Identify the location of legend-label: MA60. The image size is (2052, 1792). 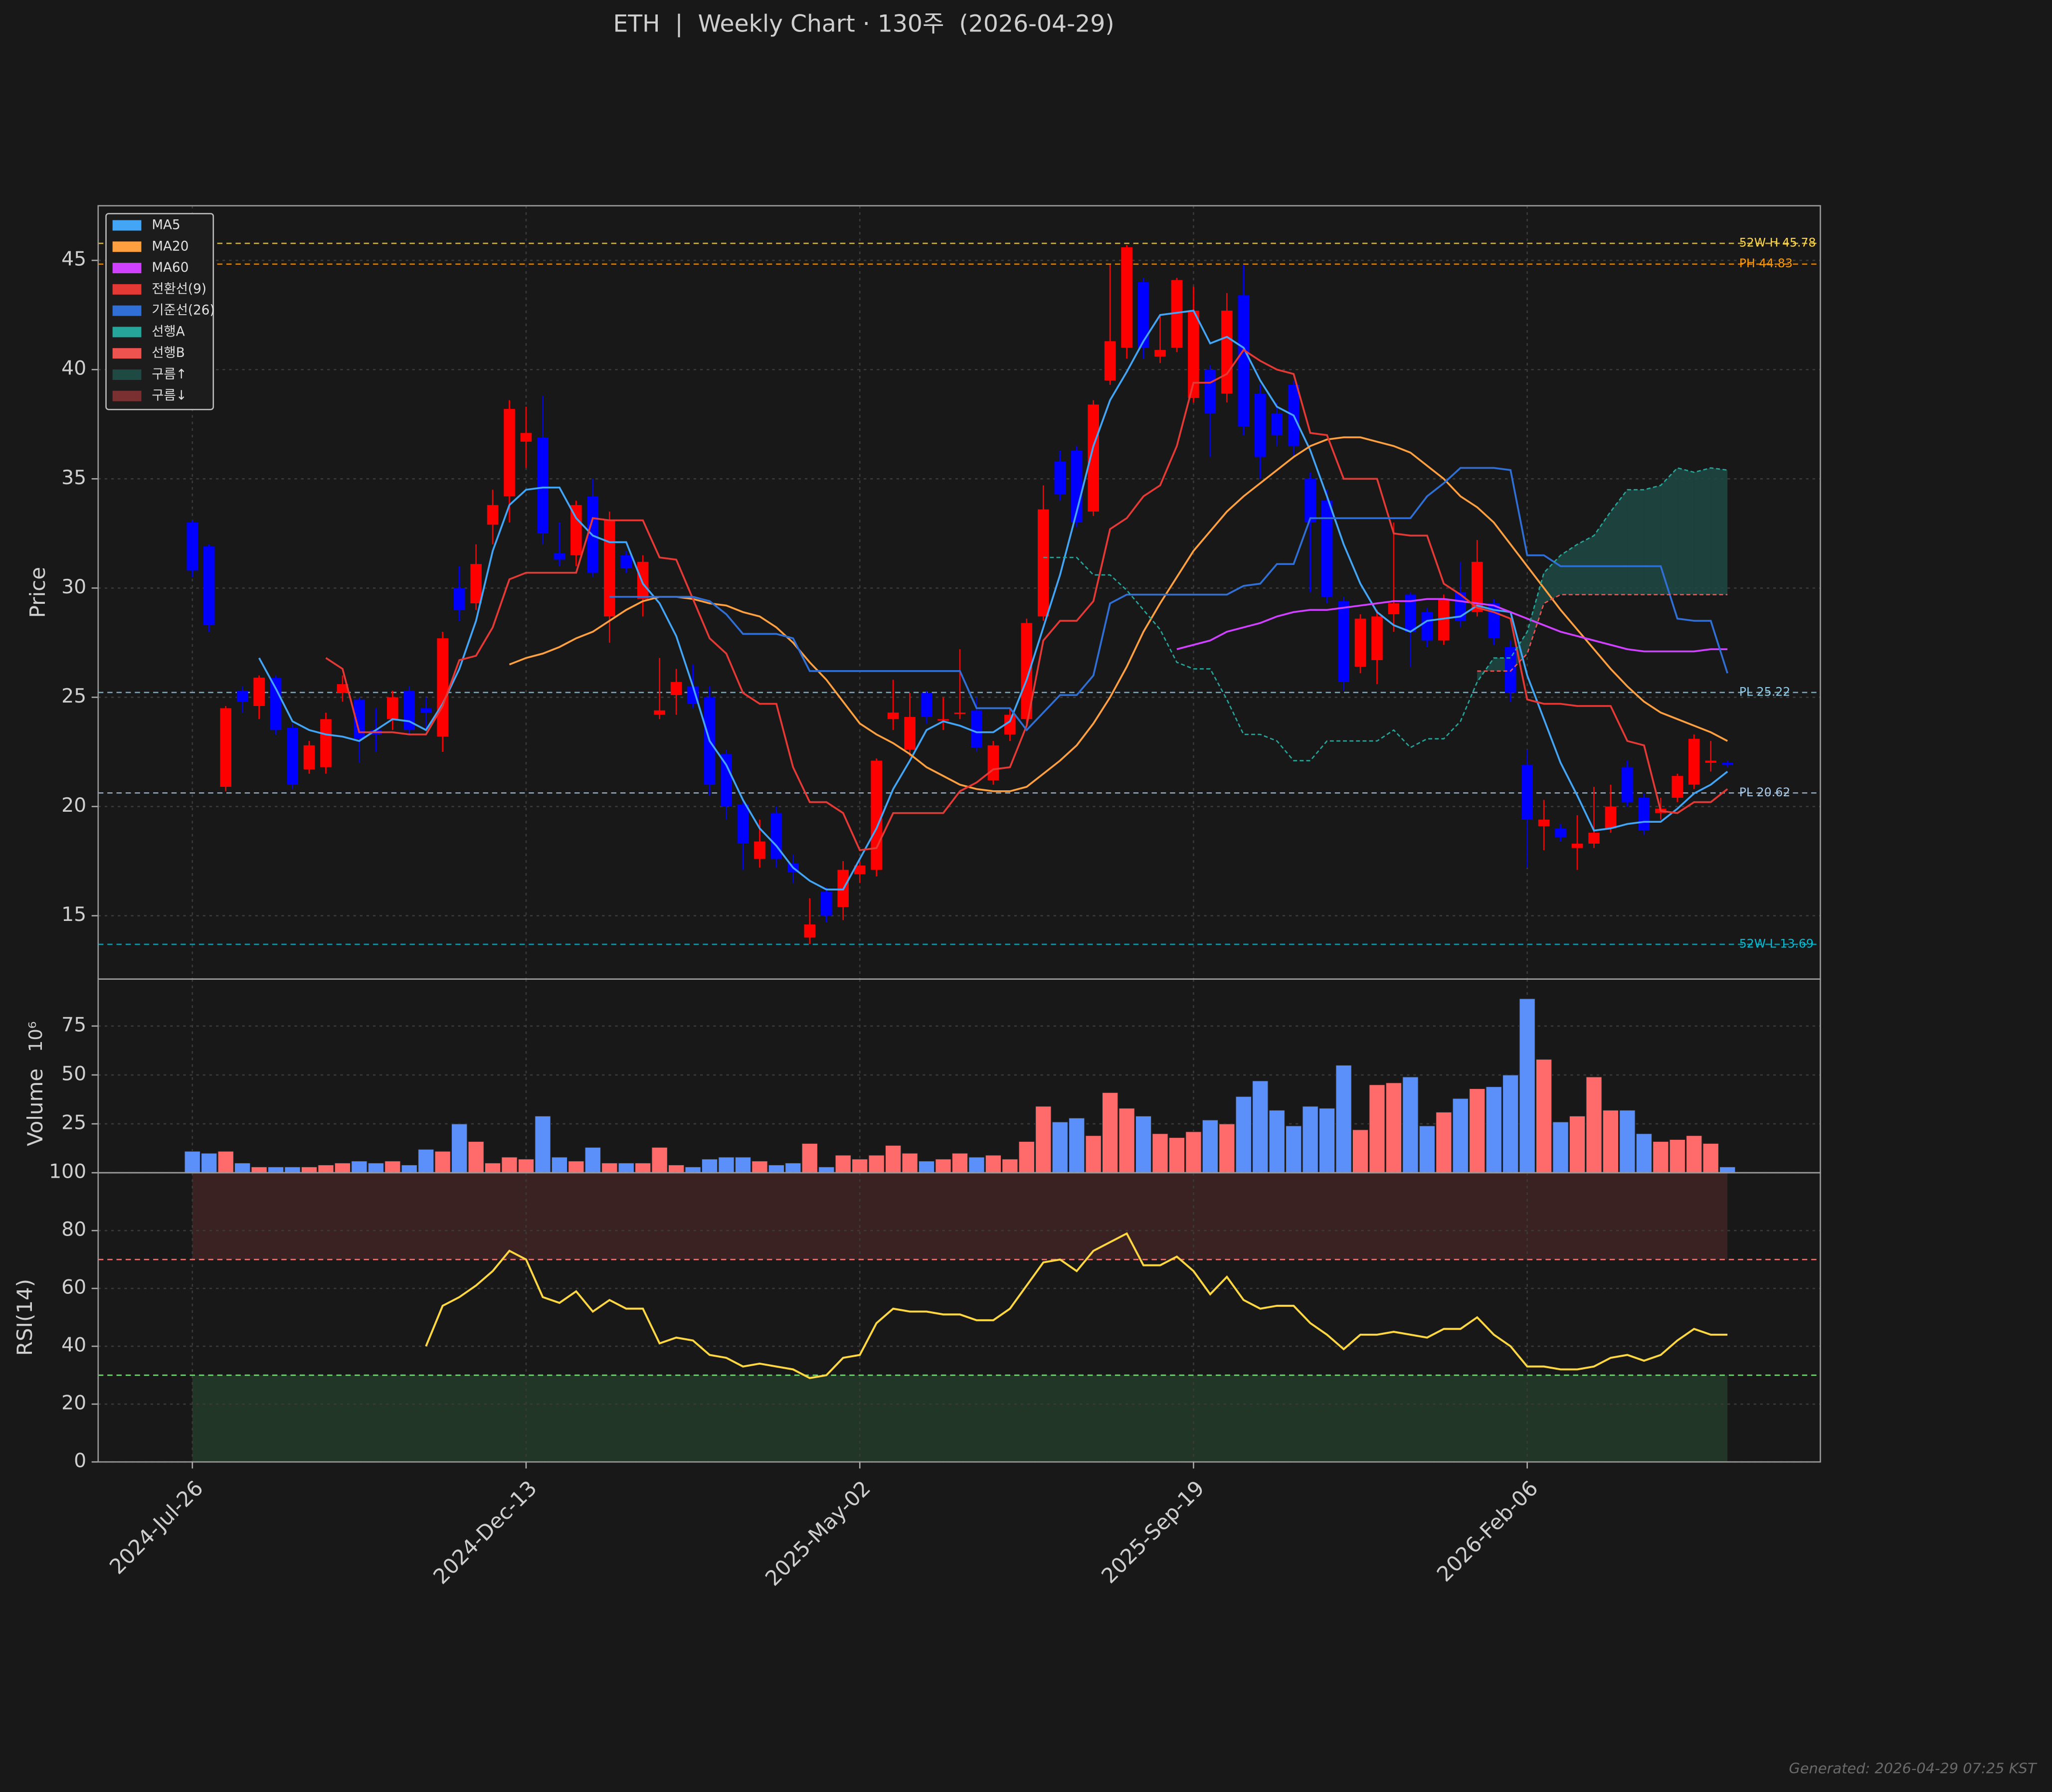
(170, 267).